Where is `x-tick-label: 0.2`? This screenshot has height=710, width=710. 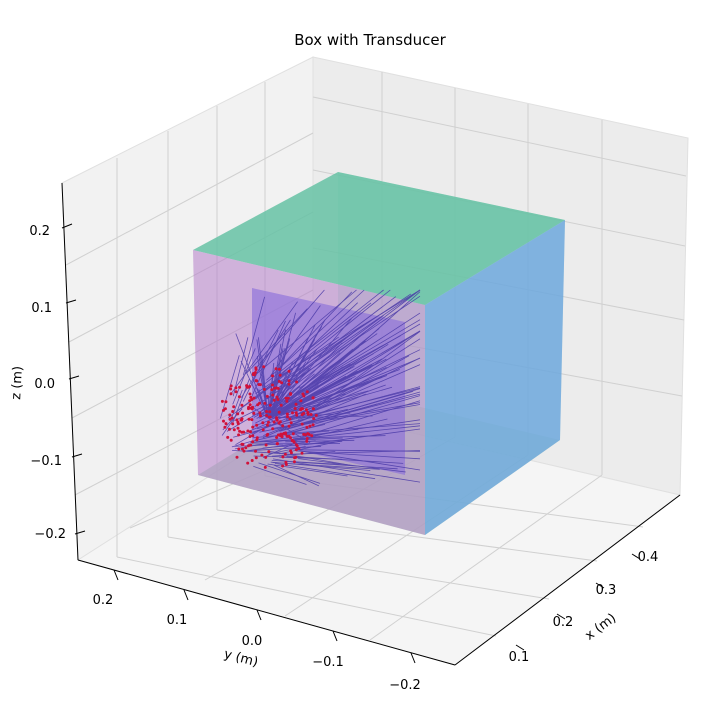
x-tick-label: 0.2 is located at coordinates (563, 622).